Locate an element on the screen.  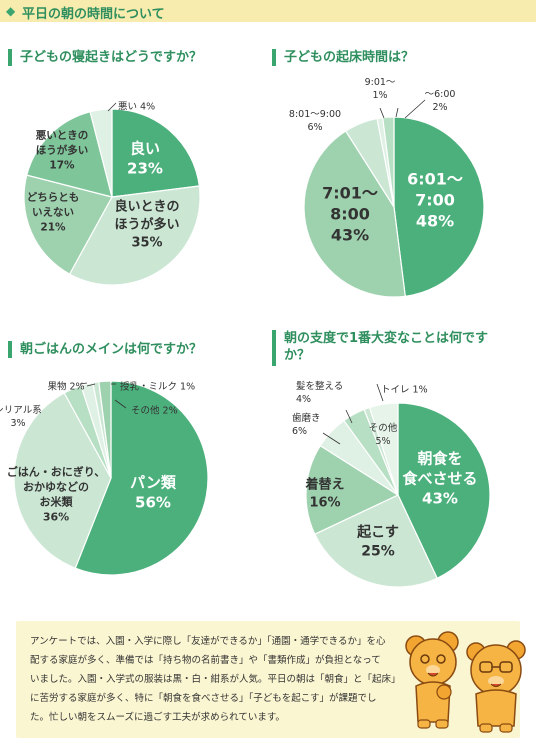
note-line: た。忙しい朝をスムーズに過ごす工夫が求められています。 is located at coordinates (157, 717).